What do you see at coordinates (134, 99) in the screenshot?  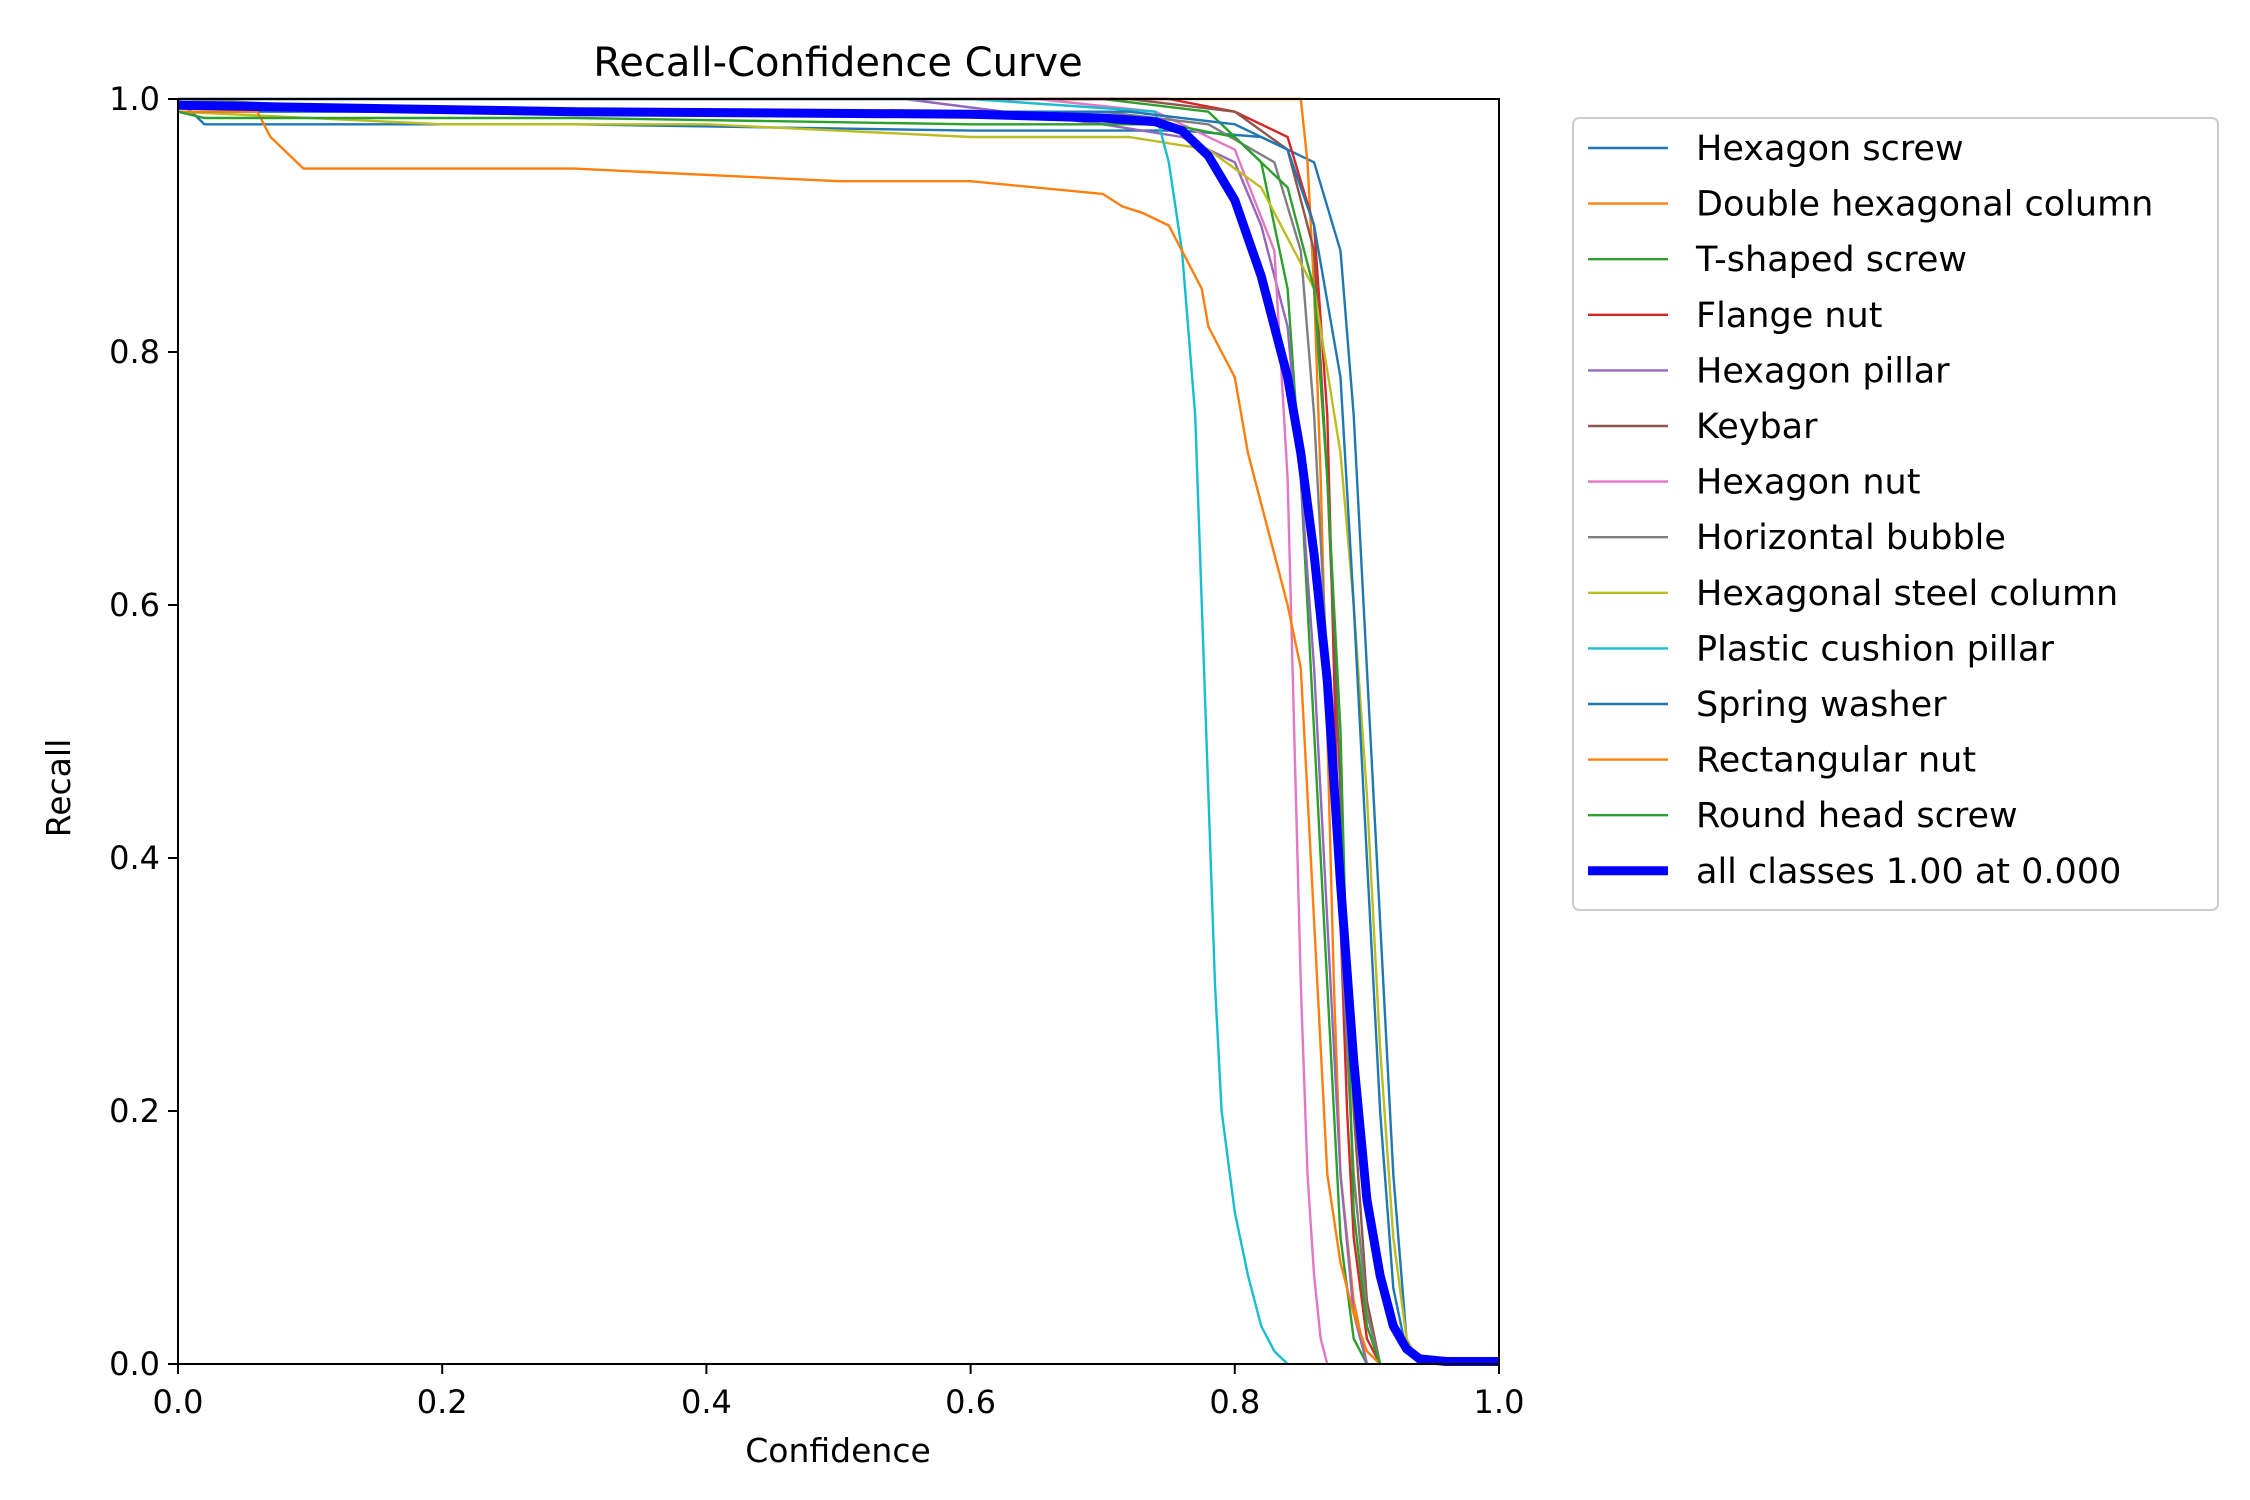 I see `y-tick-label: 1.0` at bounding box center [134, 99].